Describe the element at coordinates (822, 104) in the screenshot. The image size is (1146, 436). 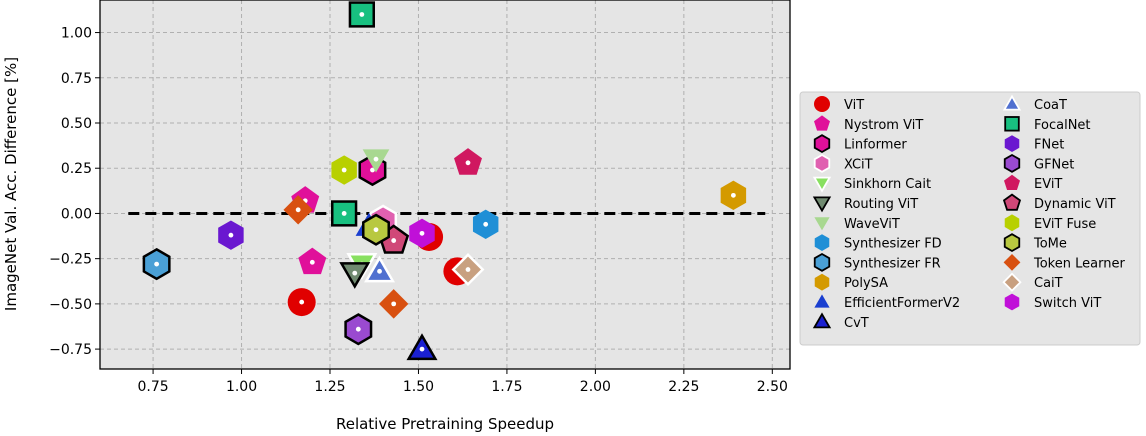
I see `legend-marker-vit` at that location.